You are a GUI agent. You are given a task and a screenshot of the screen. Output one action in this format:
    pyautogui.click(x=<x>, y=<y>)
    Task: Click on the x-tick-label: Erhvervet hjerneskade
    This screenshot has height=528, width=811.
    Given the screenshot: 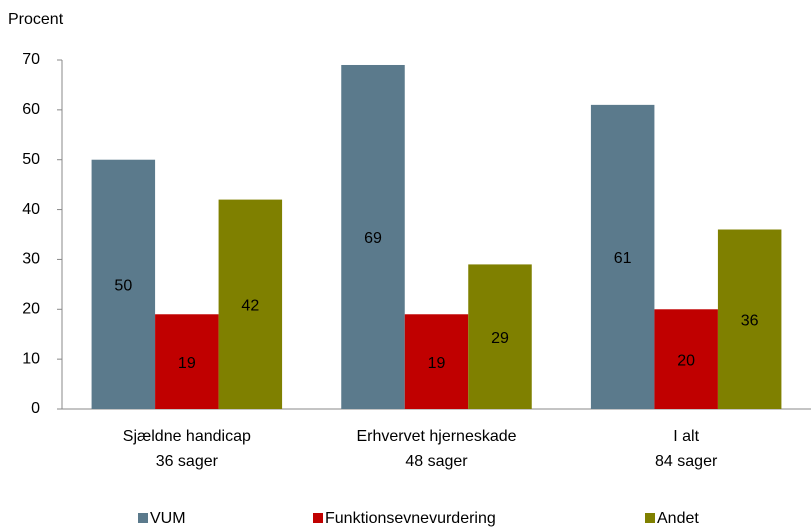 What is the action you would take?
    pyautogui.click(x=436, y=436)
    